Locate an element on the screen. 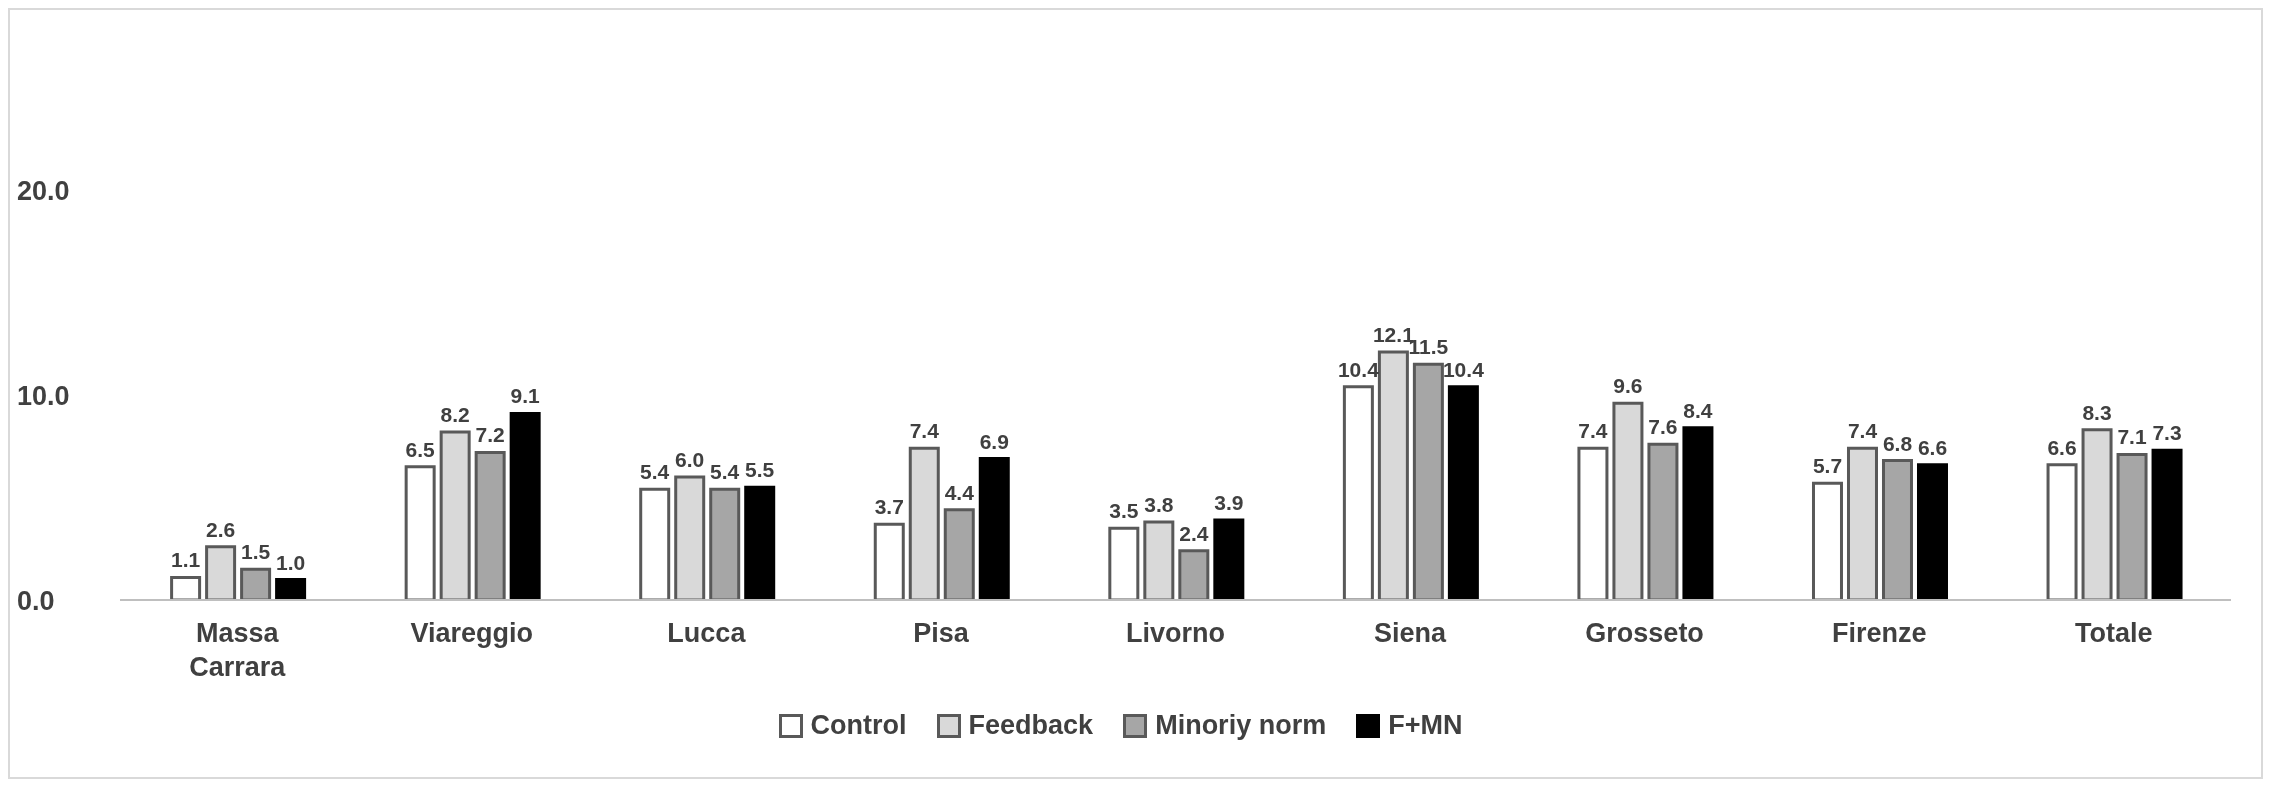 The height and width of the screenshot is (787, 2275). y-tick-label: 10.0 is located at coordinates (43, 395).